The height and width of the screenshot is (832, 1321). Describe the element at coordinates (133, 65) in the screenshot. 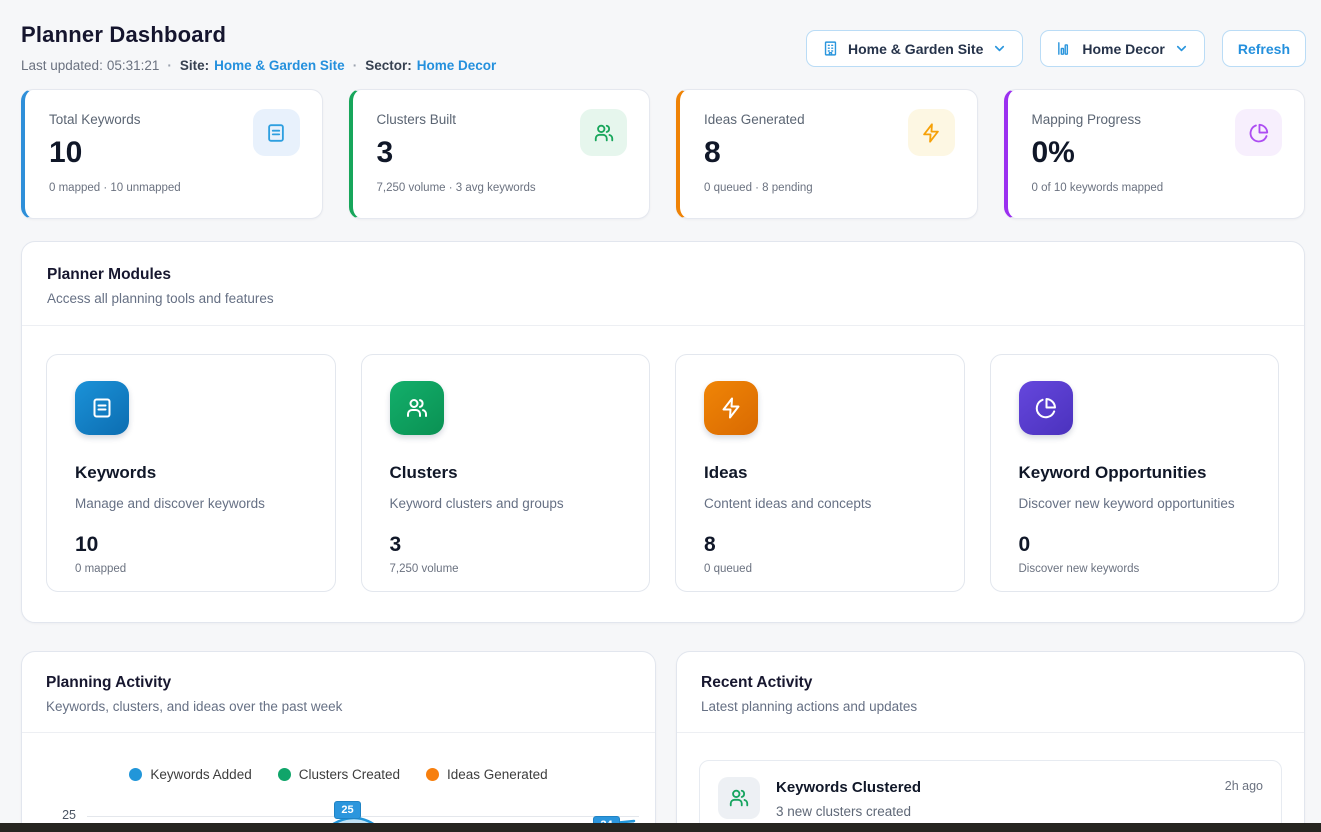

I see `last-updated-value: 05:31:21` at that location.